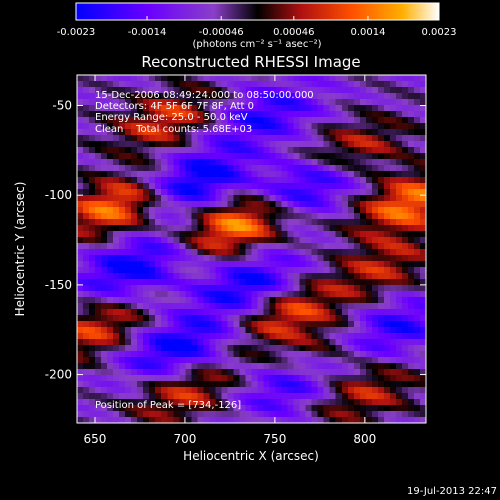 This screenshot has width=500, height=500. Describe the element at coordinates (257, 11) in the screenshot. I see `colorbar` at that location.